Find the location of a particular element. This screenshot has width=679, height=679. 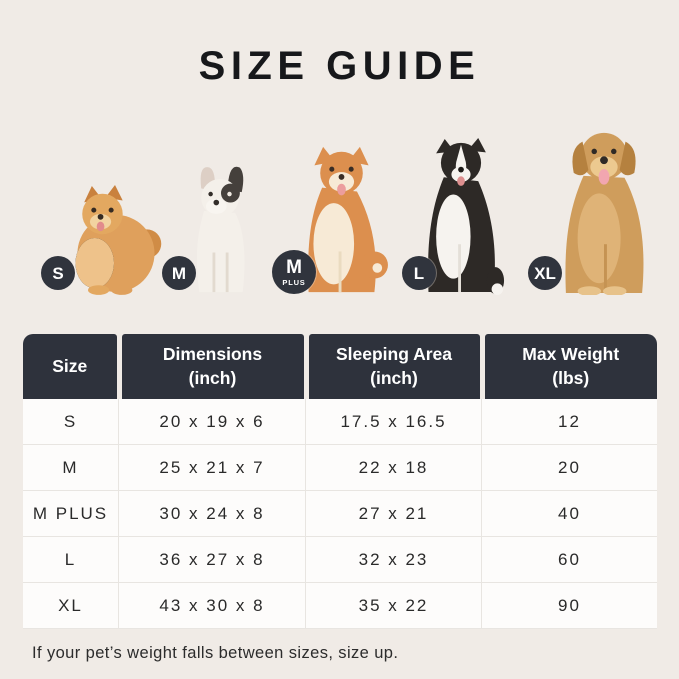

table-cell-size: S is located at coordinates (71, 422).